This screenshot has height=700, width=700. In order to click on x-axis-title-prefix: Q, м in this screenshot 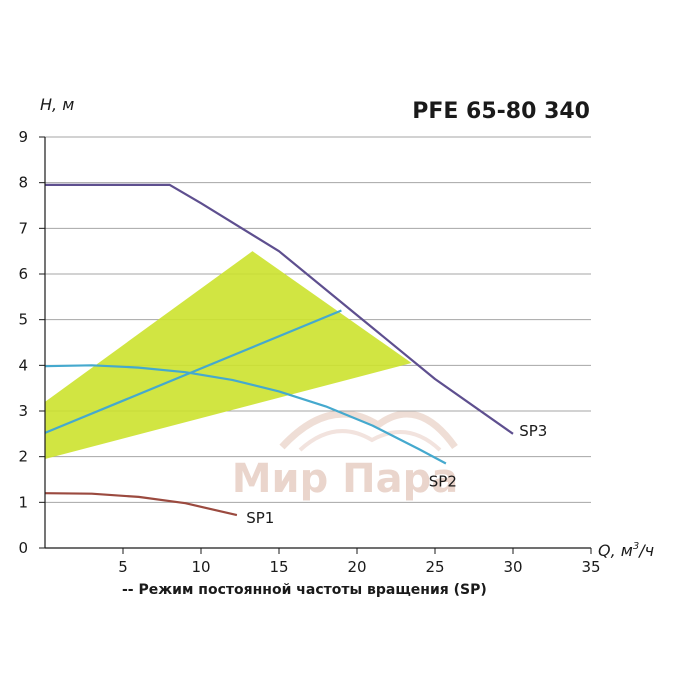, I will do `click(615, 550)`.